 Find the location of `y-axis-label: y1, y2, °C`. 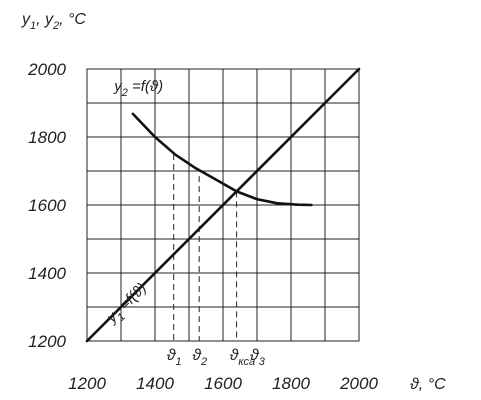

y-axis-label: y1, y2, °C is located at coordinates (53, 21).